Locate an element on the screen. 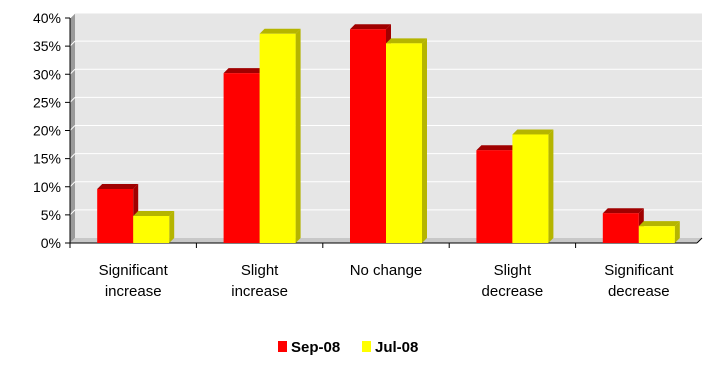 The image size is (708, 372). y-tick-labels: 0% 5% 10% 15% 20% 25% 30% 35% 40% is located at coordinates (47, 130).